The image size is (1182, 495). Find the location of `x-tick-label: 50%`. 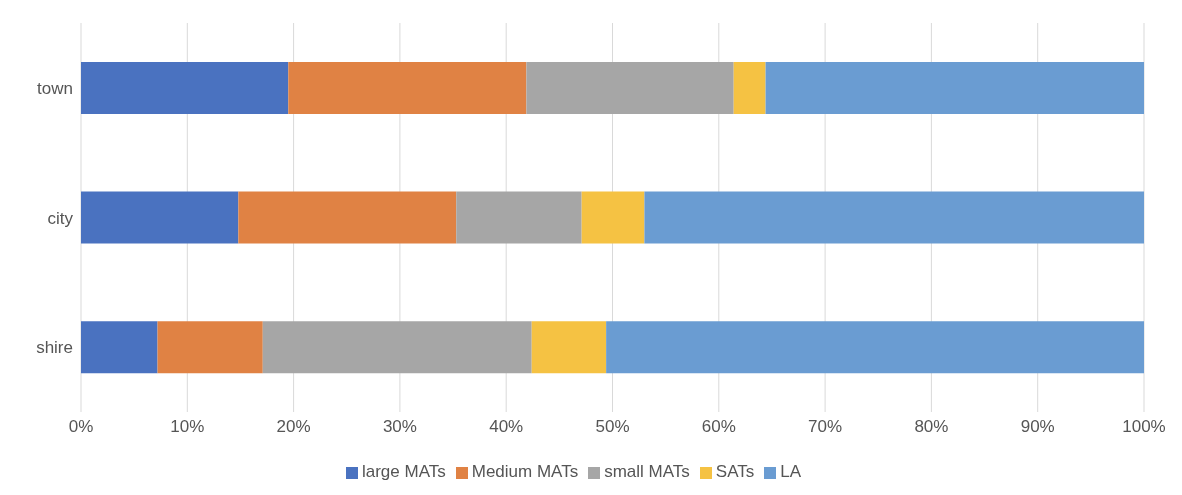

x-tick-label: 50% is located at coordinates (612, 427).